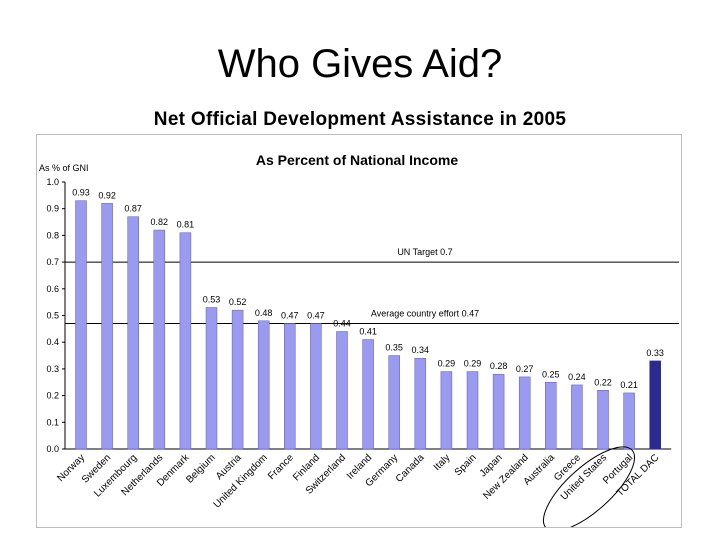 The height and width of the screenshot is (540, 720). I want to click on bar-value-label: 0.93, so click(81, 193).